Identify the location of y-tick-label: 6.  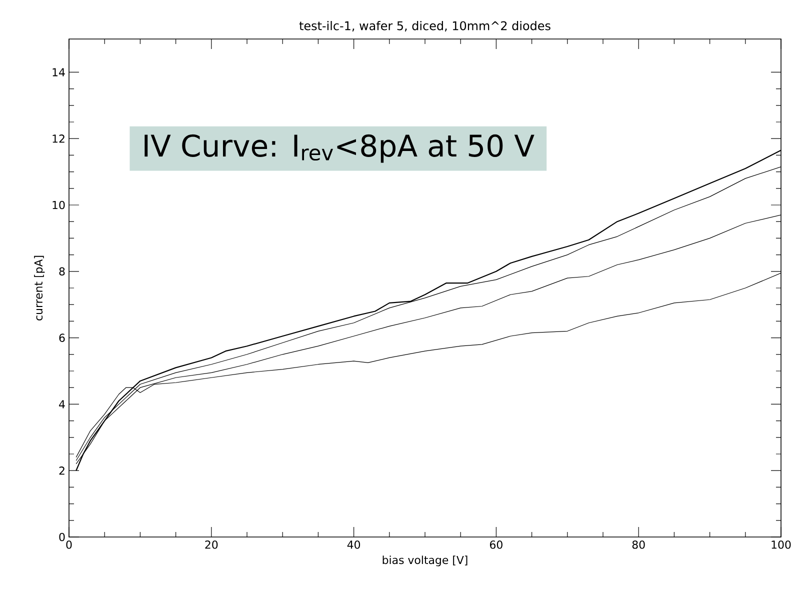
(62, 338).